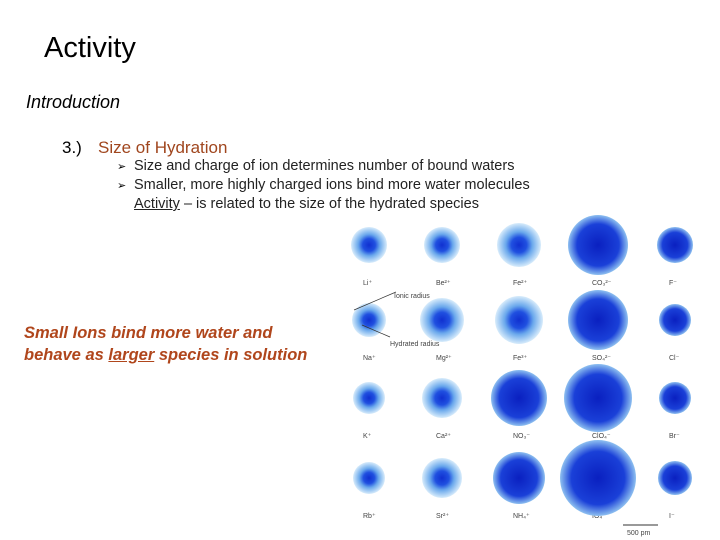  What do you see at coordinates (599, 516) in the screenshot?
I see `ion-label: IO₄⁻` at bounding box center [599, 516].